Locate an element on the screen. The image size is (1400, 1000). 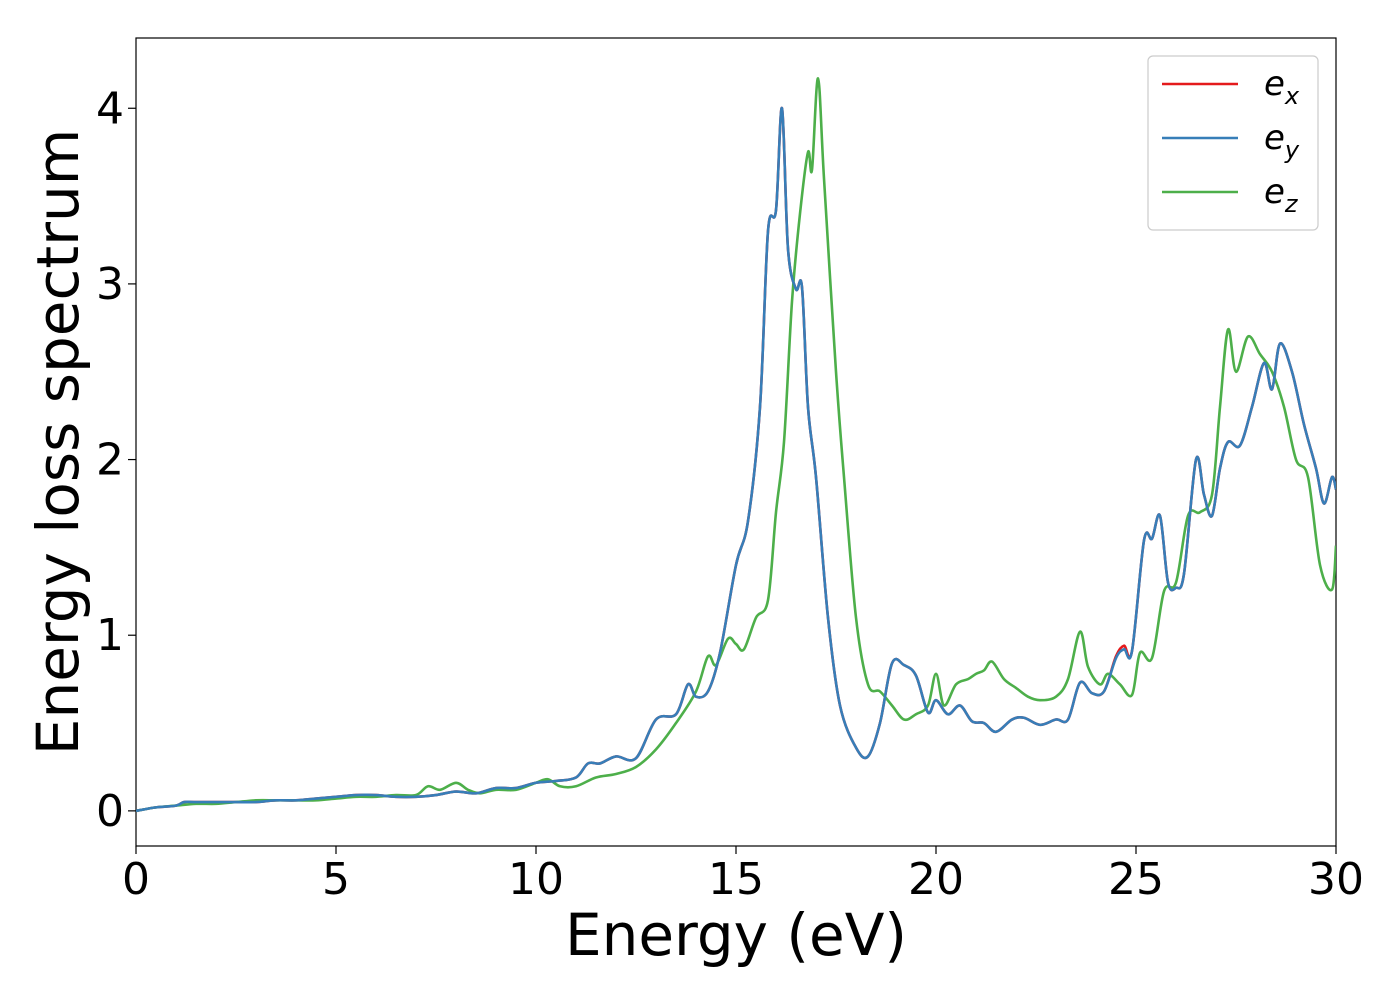
y-tick-label: 0 is located at coordinates (110, 811).